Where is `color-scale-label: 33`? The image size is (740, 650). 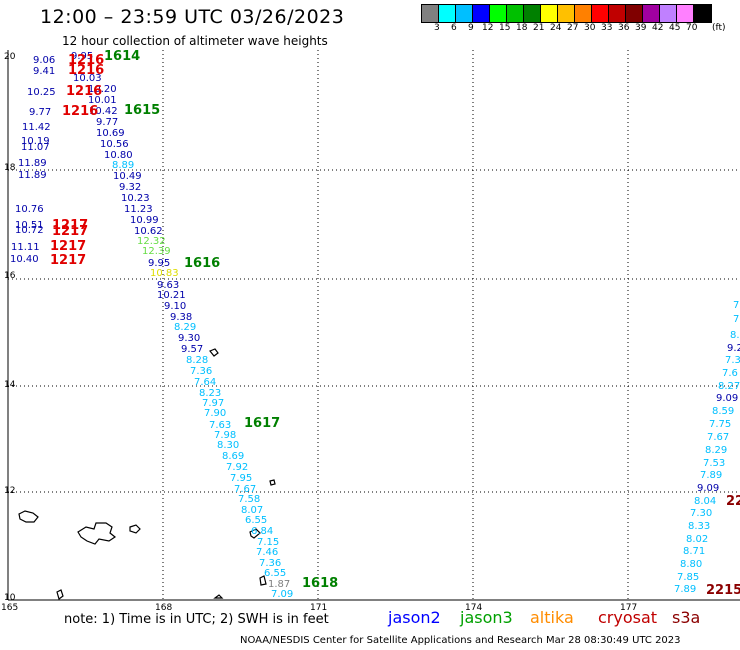
color-scale-label: 33 is located at coordinates (607, 28).